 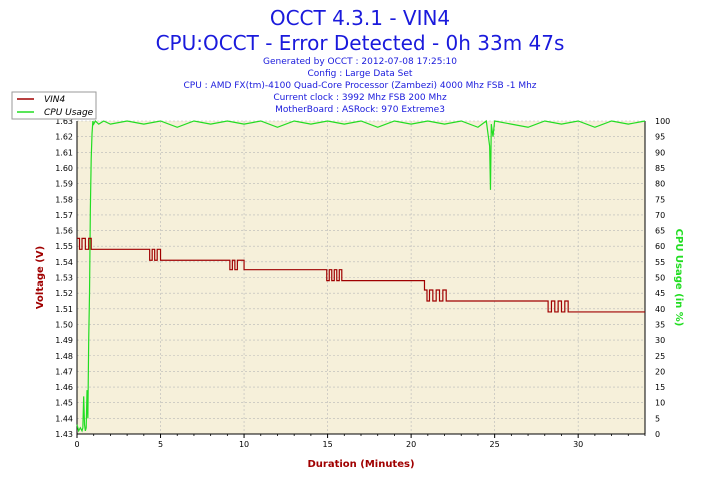 I want to click on y-tick-right-label: 20, so click(x=660, y=371).